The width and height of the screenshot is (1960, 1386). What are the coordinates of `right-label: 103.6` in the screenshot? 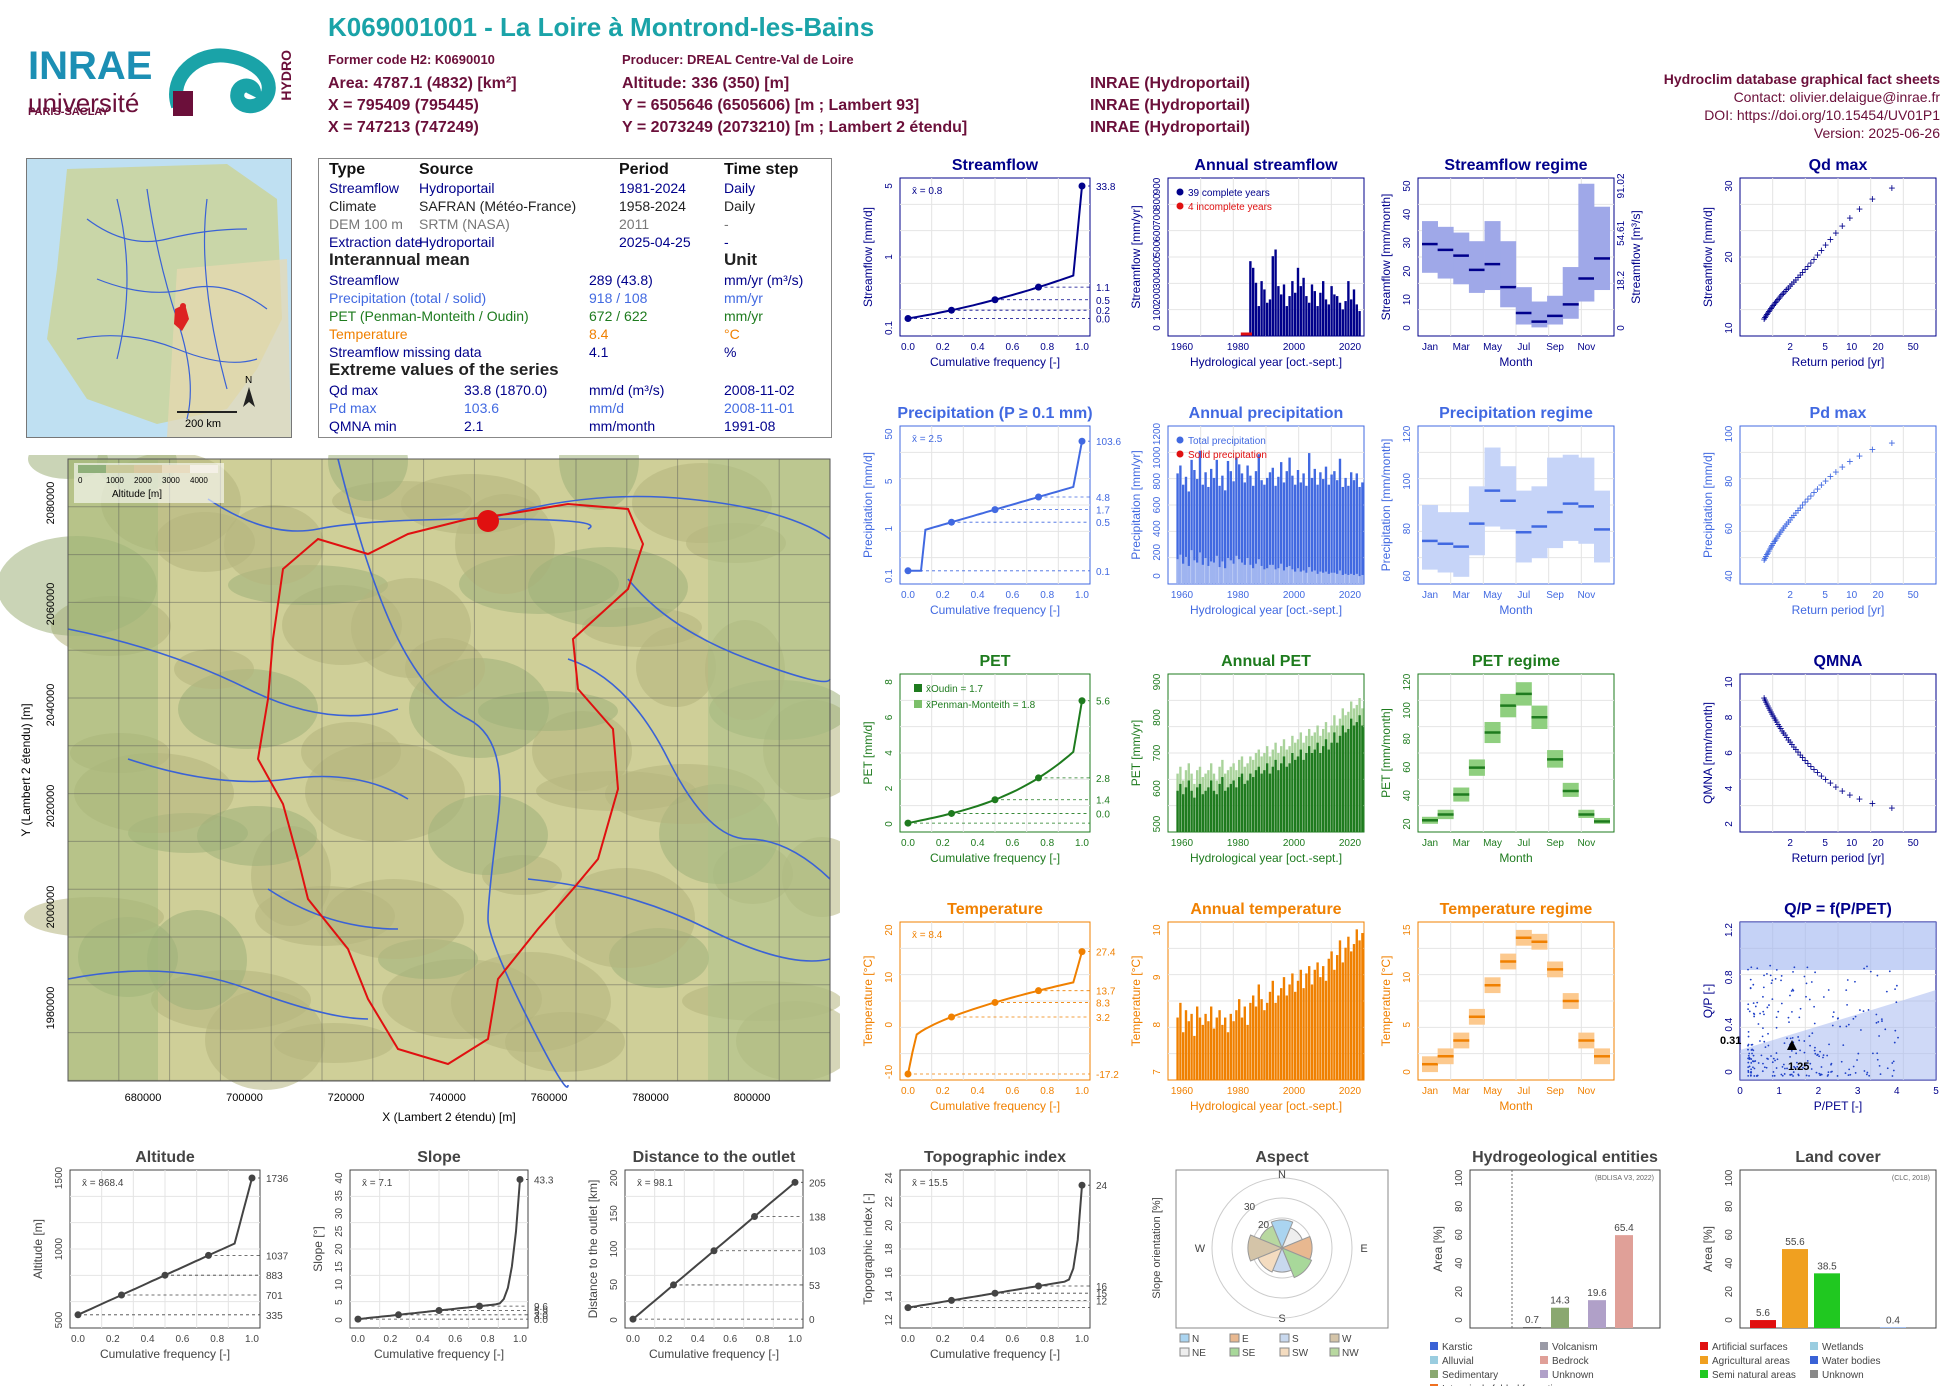 It's located at (1108, 442).